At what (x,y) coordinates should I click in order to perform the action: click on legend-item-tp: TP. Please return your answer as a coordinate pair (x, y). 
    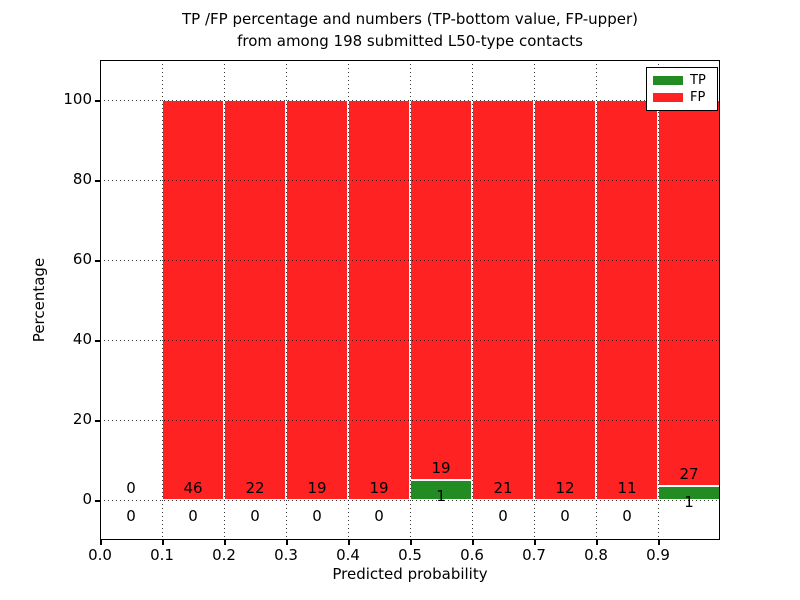
    Looking at the image, I should click on (682, 80).